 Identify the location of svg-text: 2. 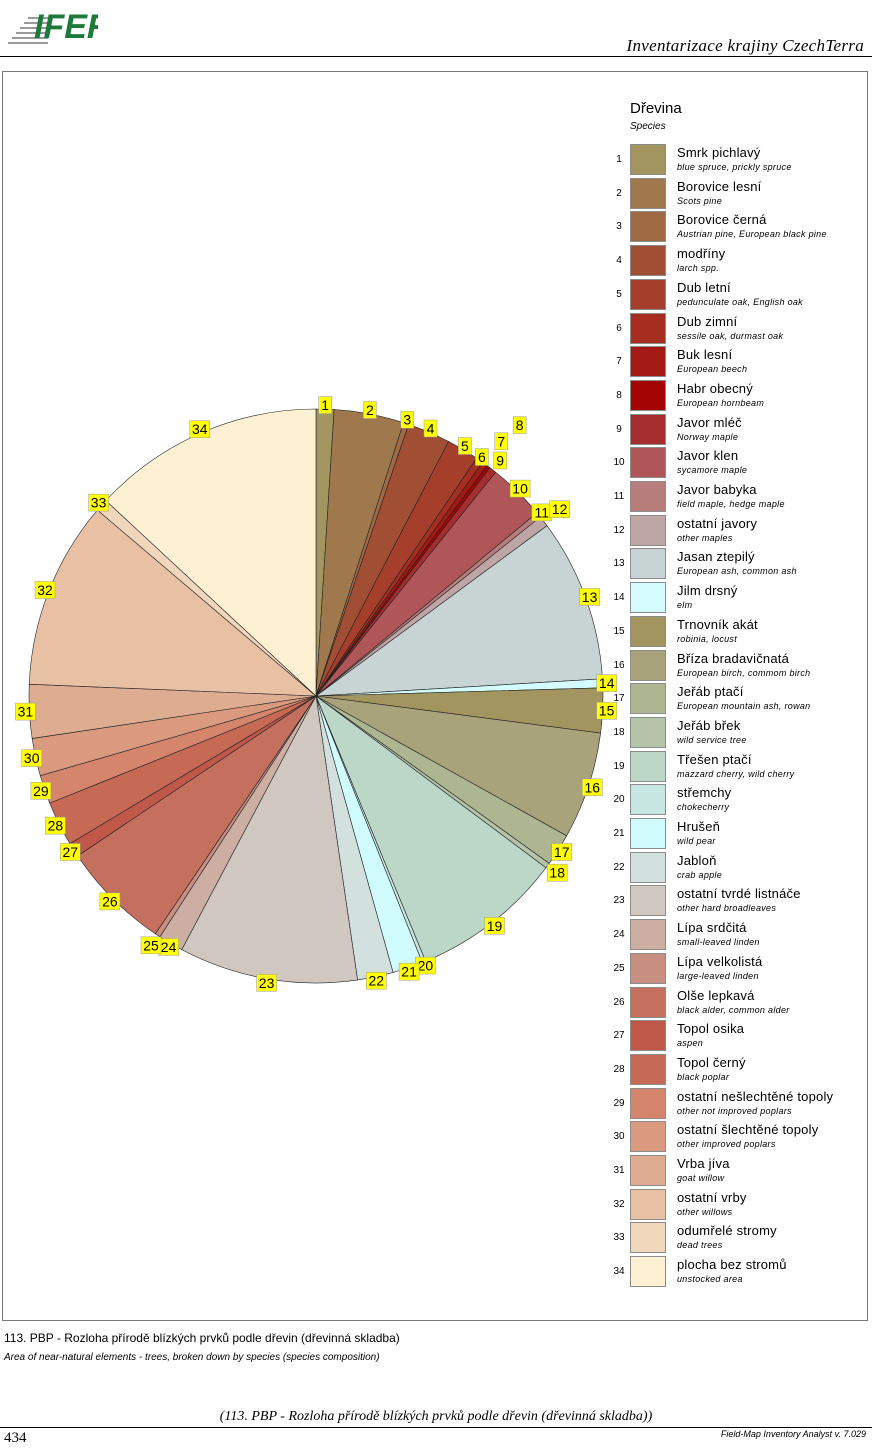
(370, 410).